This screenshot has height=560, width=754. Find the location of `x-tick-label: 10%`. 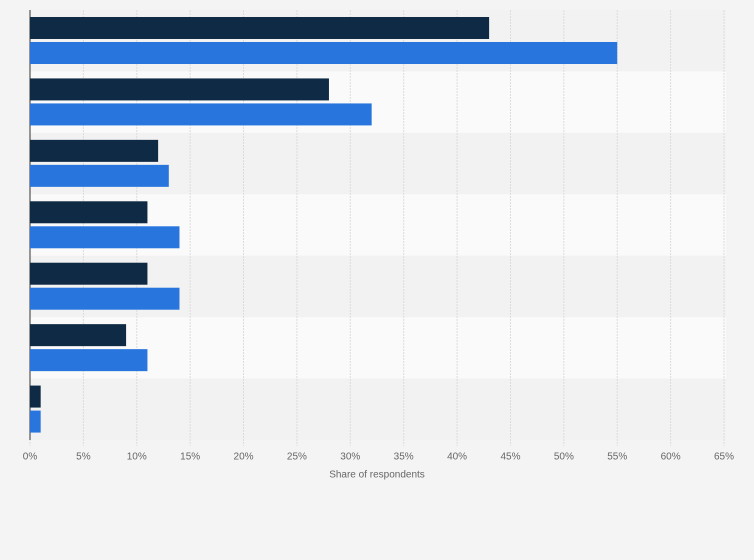

x-tick-label: 10% is located at coordinates (137, 457).